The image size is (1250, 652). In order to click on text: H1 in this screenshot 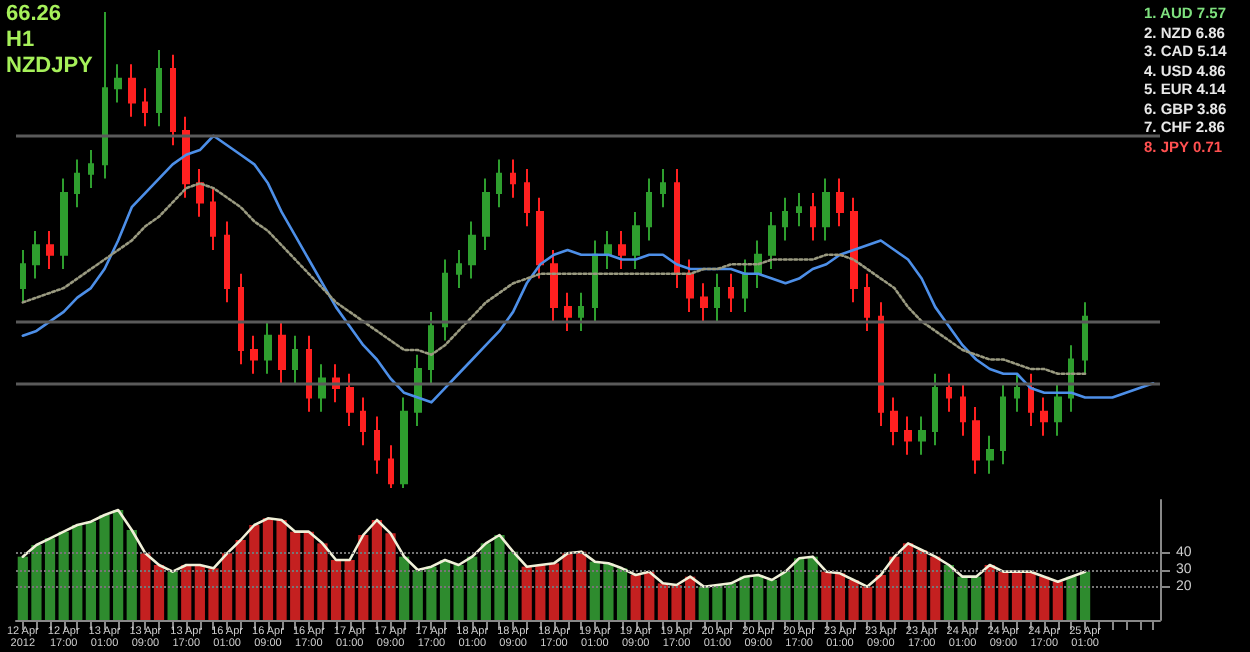, I will do `click(20, 40)`.